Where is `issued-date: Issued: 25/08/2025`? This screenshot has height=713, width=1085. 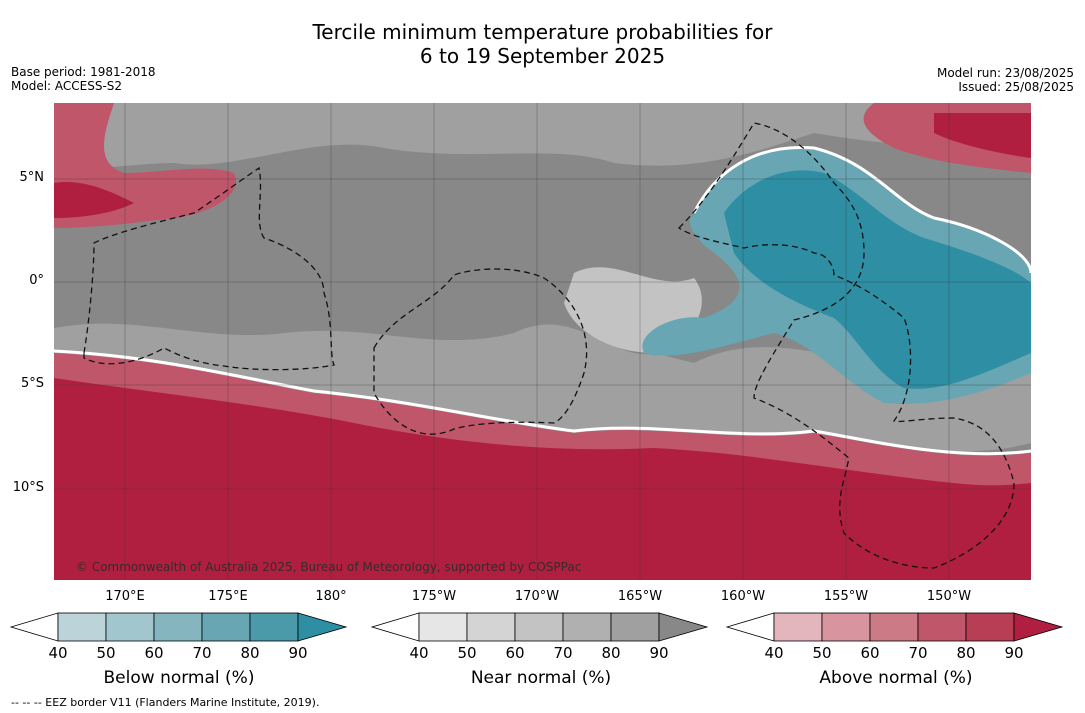 issued-date: Issued: 25/08/2025 is located at coordinates (1016, 87).